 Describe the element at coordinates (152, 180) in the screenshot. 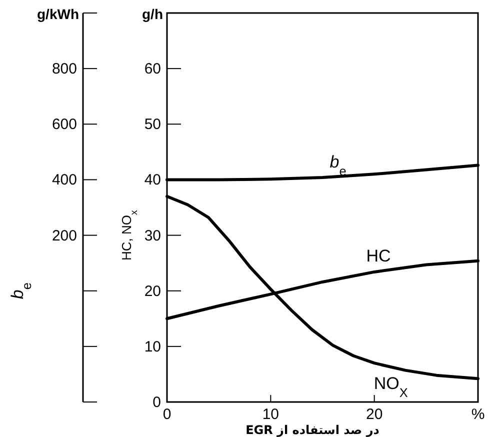

I see `y-tick-label: 40` at that location.